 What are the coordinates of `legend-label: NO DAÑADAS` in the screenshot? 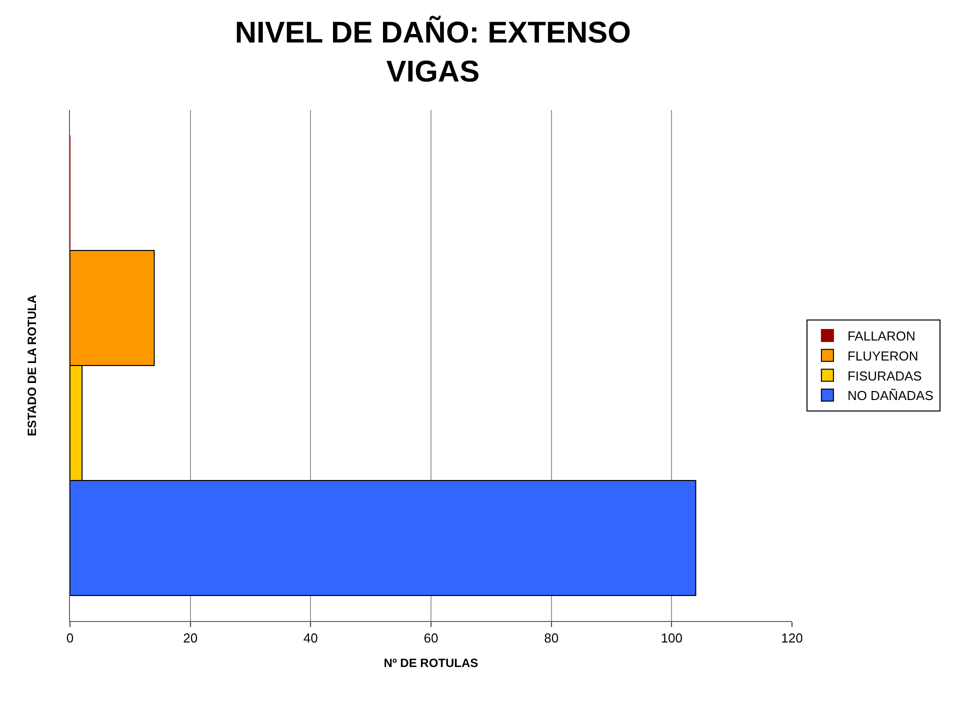 It's located at (890, 396).